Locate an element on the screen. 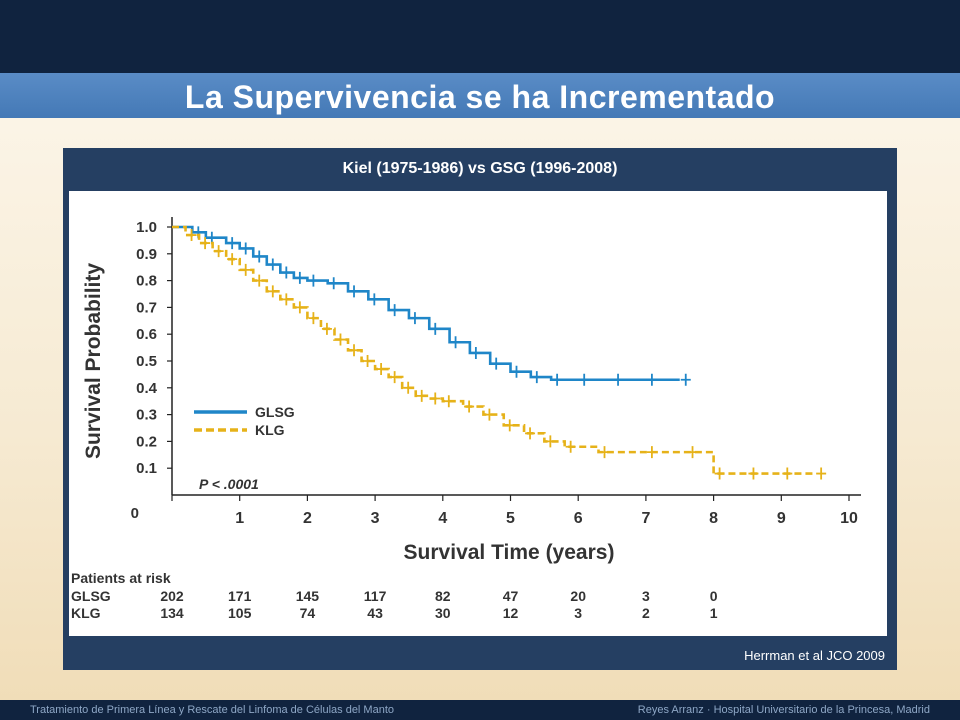  y-tick-label: 0.1 is located at coordinates (146, 468).